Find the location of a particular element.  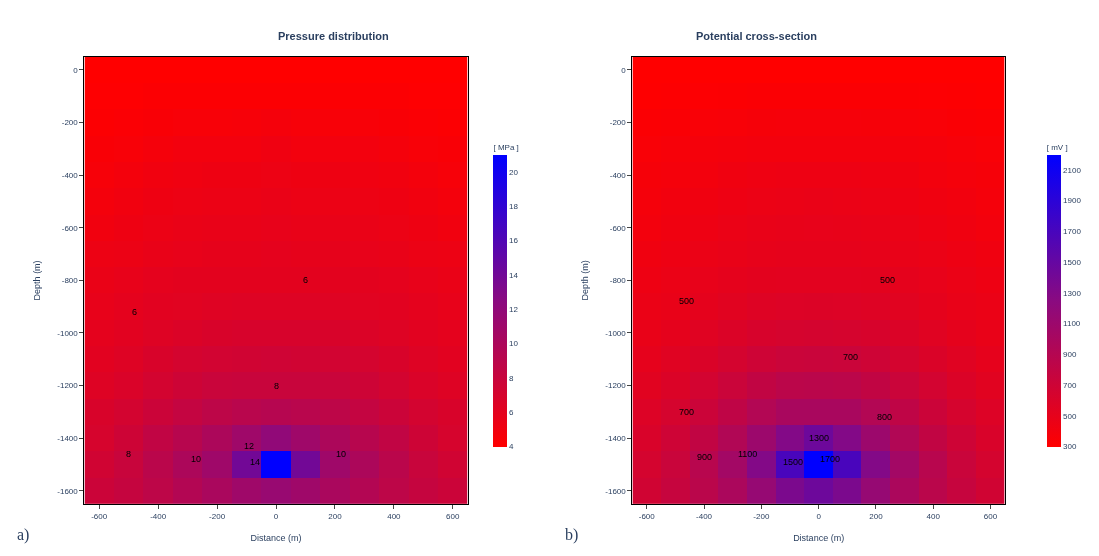

color-bar-label: 16 is located at coordinates (514, 241).